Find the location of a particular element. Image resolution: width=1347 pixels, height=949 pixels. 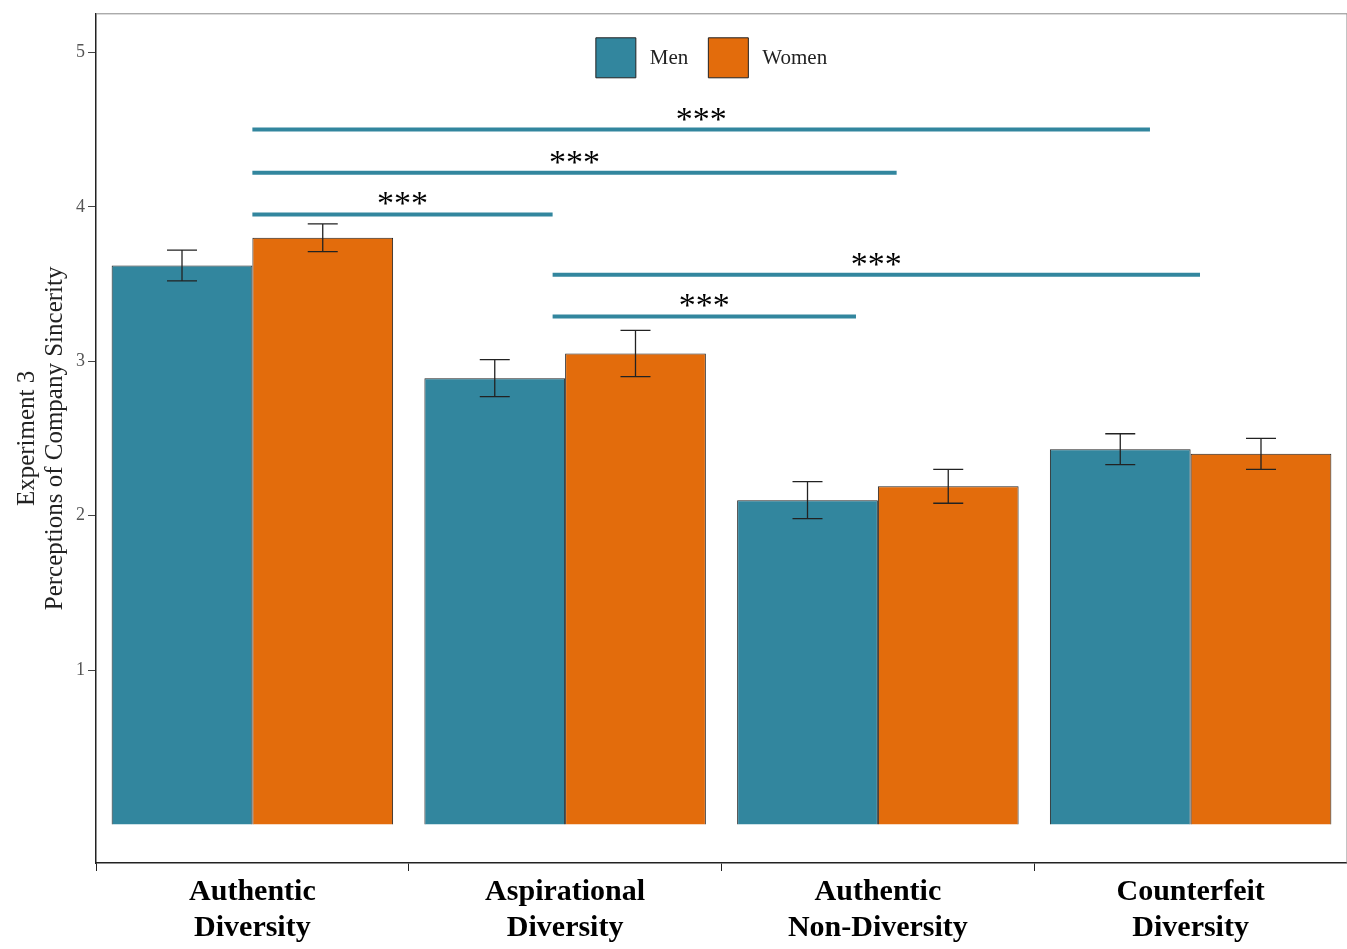

y-tick-label: 4 is located at coordinates (80, 205).